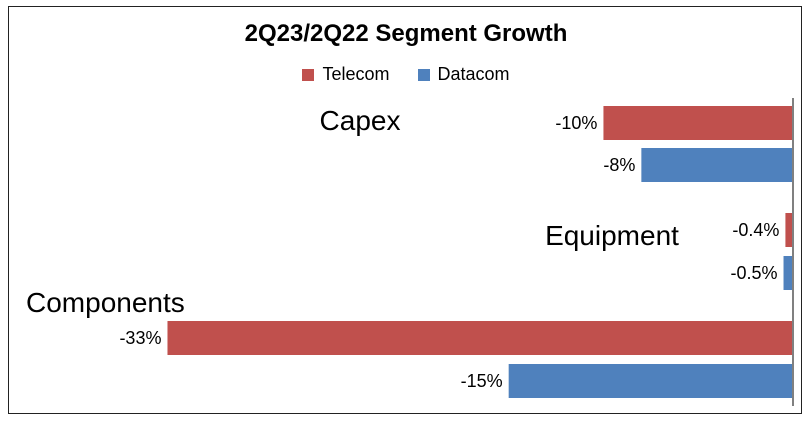  I want to click on bar-telecom-equipment, so click(789, 230).